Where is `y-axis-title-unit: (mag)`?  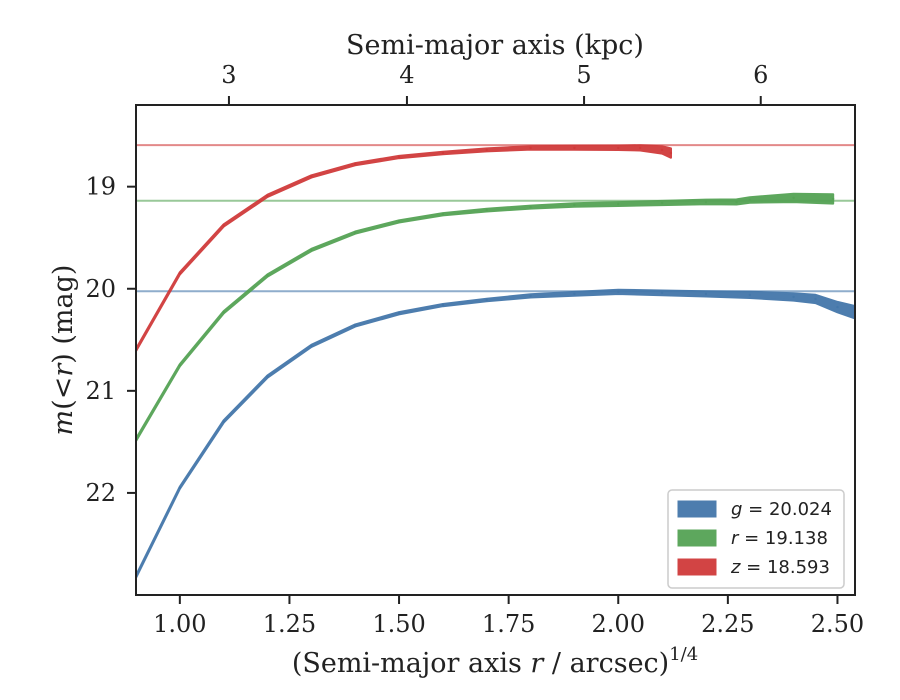
y-axis-title-unit: (mag) is located at coordinates (63, 309).